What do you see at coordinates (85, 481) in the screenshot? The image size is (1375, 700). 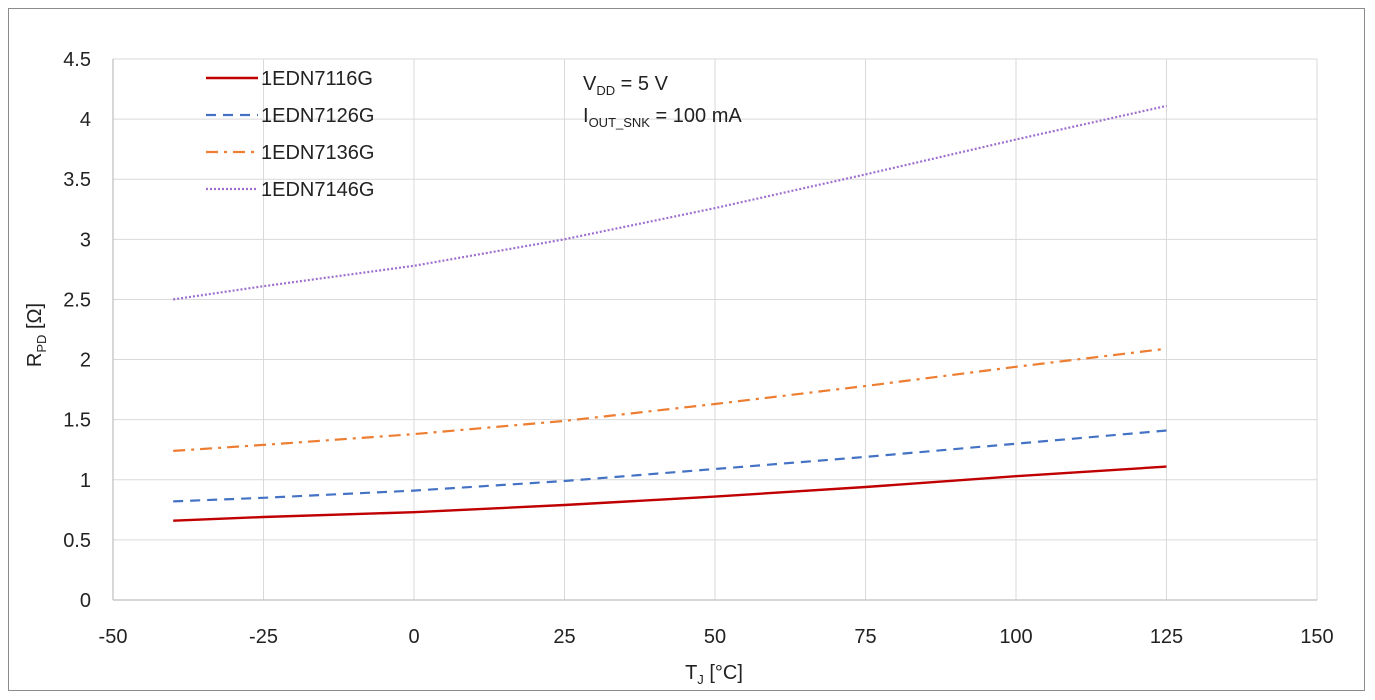 I see `y-tick-label: 1` at bounding box center [85, 481].